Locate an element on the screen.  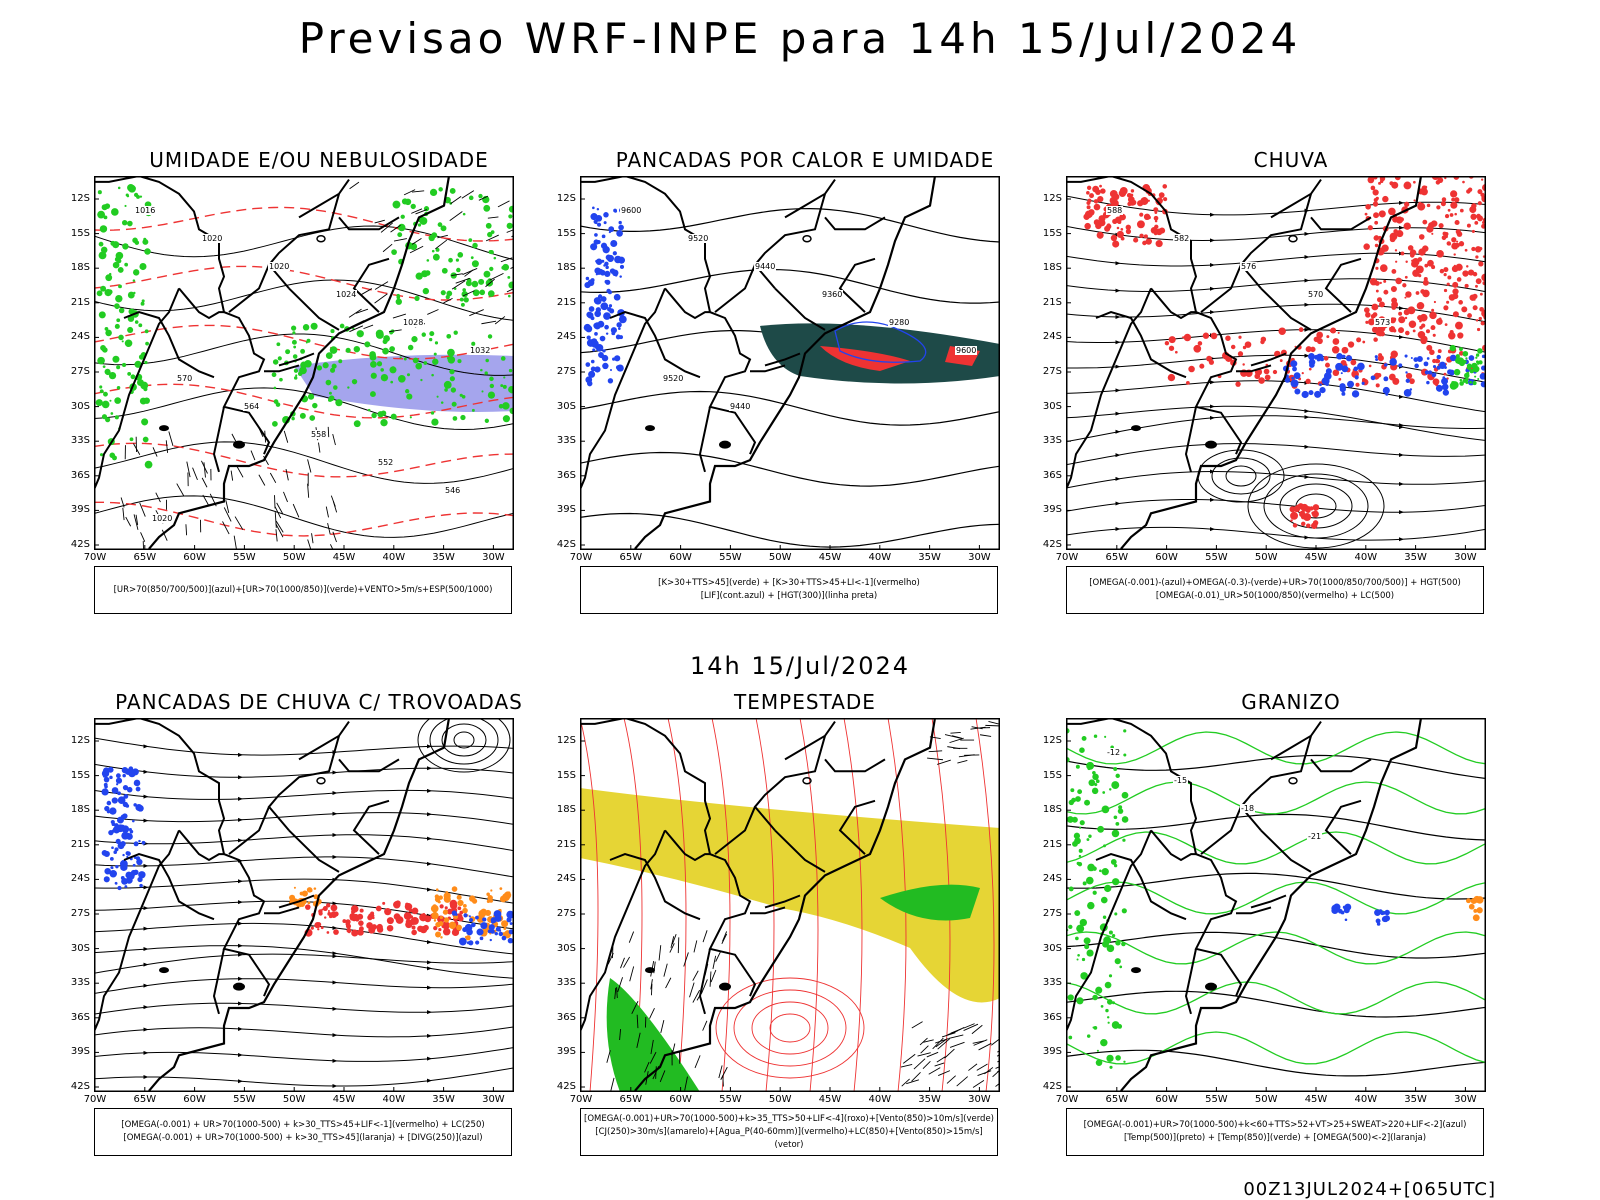
contour-label: 576 is located at coordinates (1249, 266).